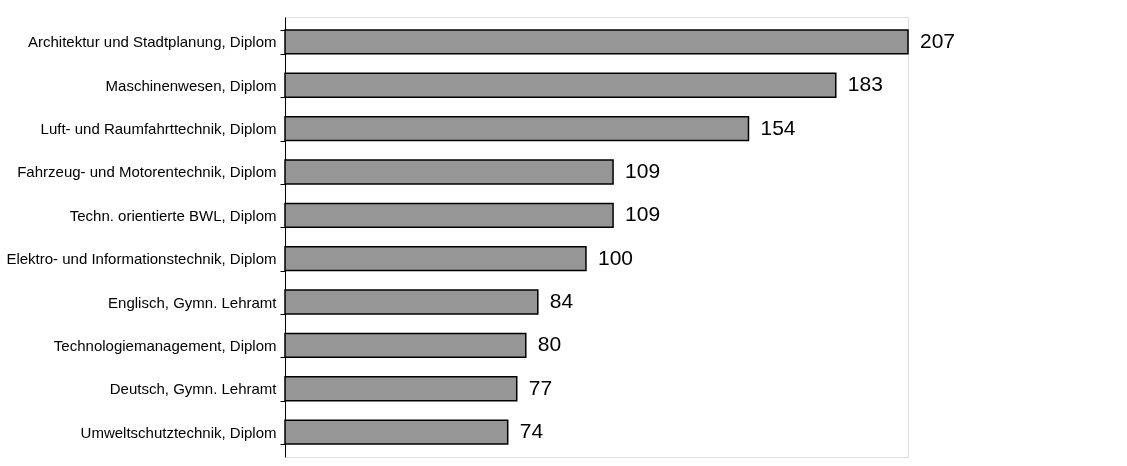 This screenshot has width=1127, height=466. I want to click on data-label: 80, so click(549, 344).